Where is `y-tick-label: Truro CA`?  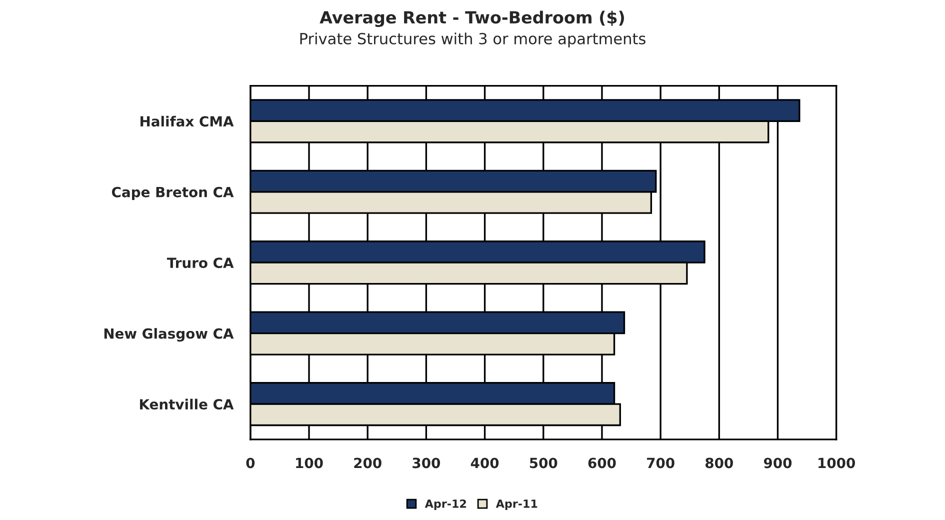
y-tick-label: Truro CA is located at coordinates (200, 263).